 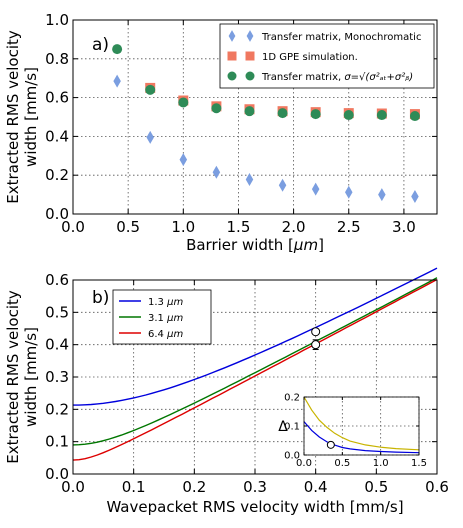 What do you see at coordinates (100, 298) in the screenshot?
I see `panel-b-label: b)` at bounding box center [100, 298].